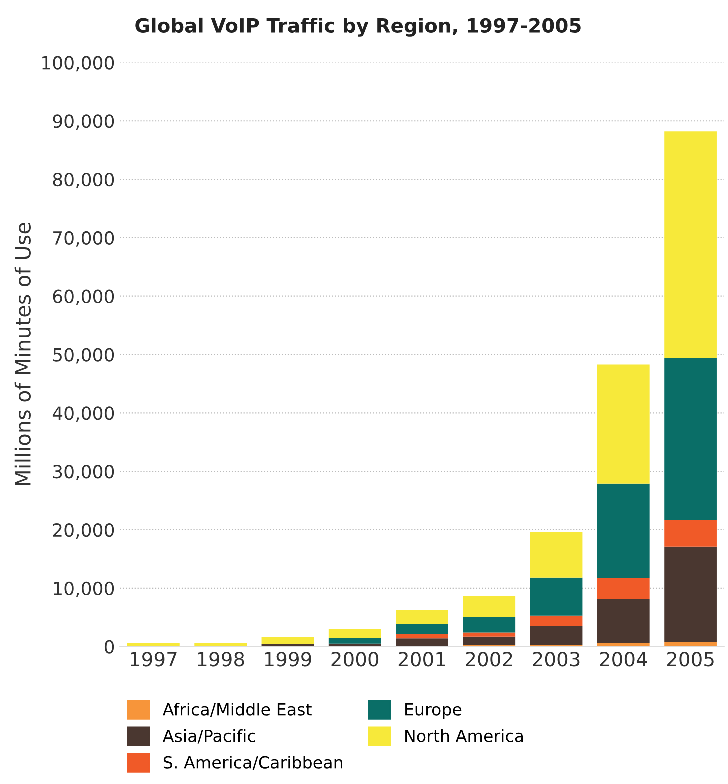 The width and height of the screenshot is (728, 784). Describe the element at coordinates (83, 356) in the screenshot. I see `y-tick-label: 50,000` at that location.